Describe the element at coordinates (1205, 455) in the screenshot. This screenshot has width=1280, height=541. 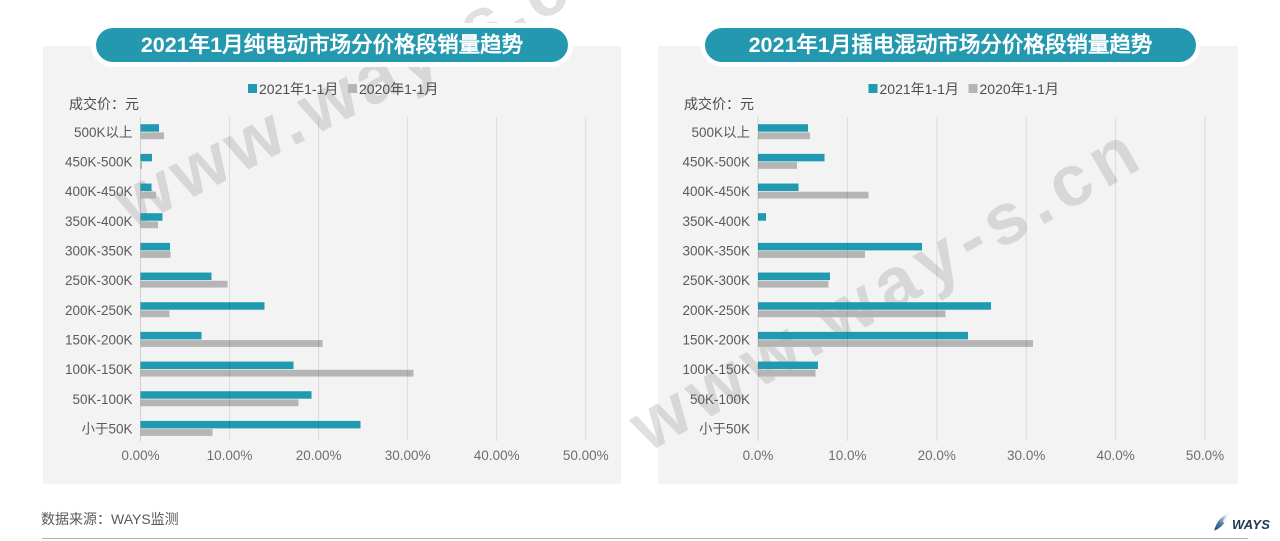
I see `svg-text: 50.0%` at that location.